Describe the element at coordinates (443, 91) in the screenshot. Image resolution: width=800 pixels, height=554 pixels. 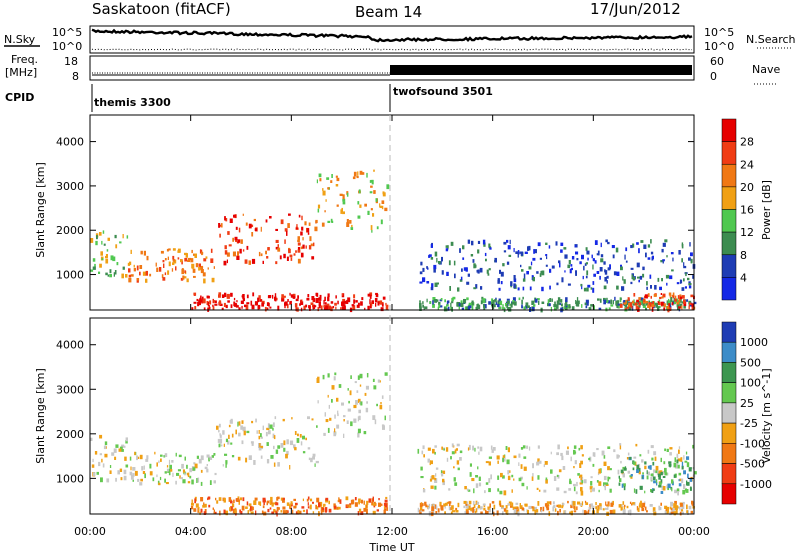
I see `cpid-mode-2: twofsound 3501` at that location.